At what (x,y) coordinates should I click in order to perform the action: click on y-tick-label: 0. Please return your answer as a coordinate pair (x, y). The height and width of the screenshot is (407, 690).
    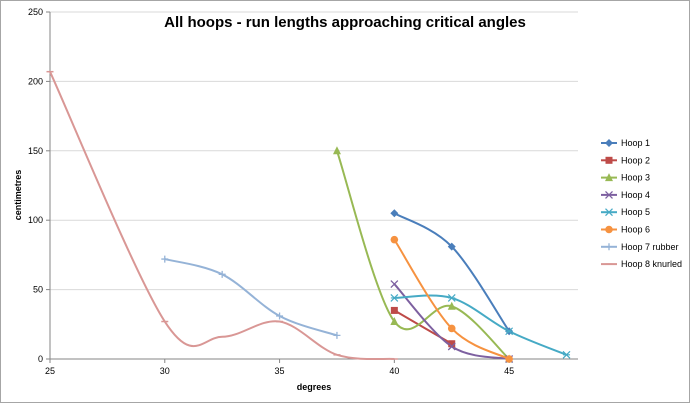
    Looking at the image, I should click on (40, 359).